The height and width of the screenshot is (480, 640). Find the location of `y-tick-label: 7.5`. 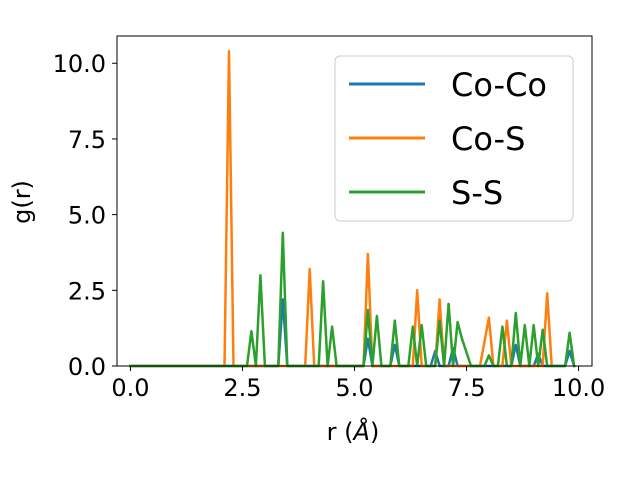

y-tick-label: 7.5 is located at coordinates (87, 140).